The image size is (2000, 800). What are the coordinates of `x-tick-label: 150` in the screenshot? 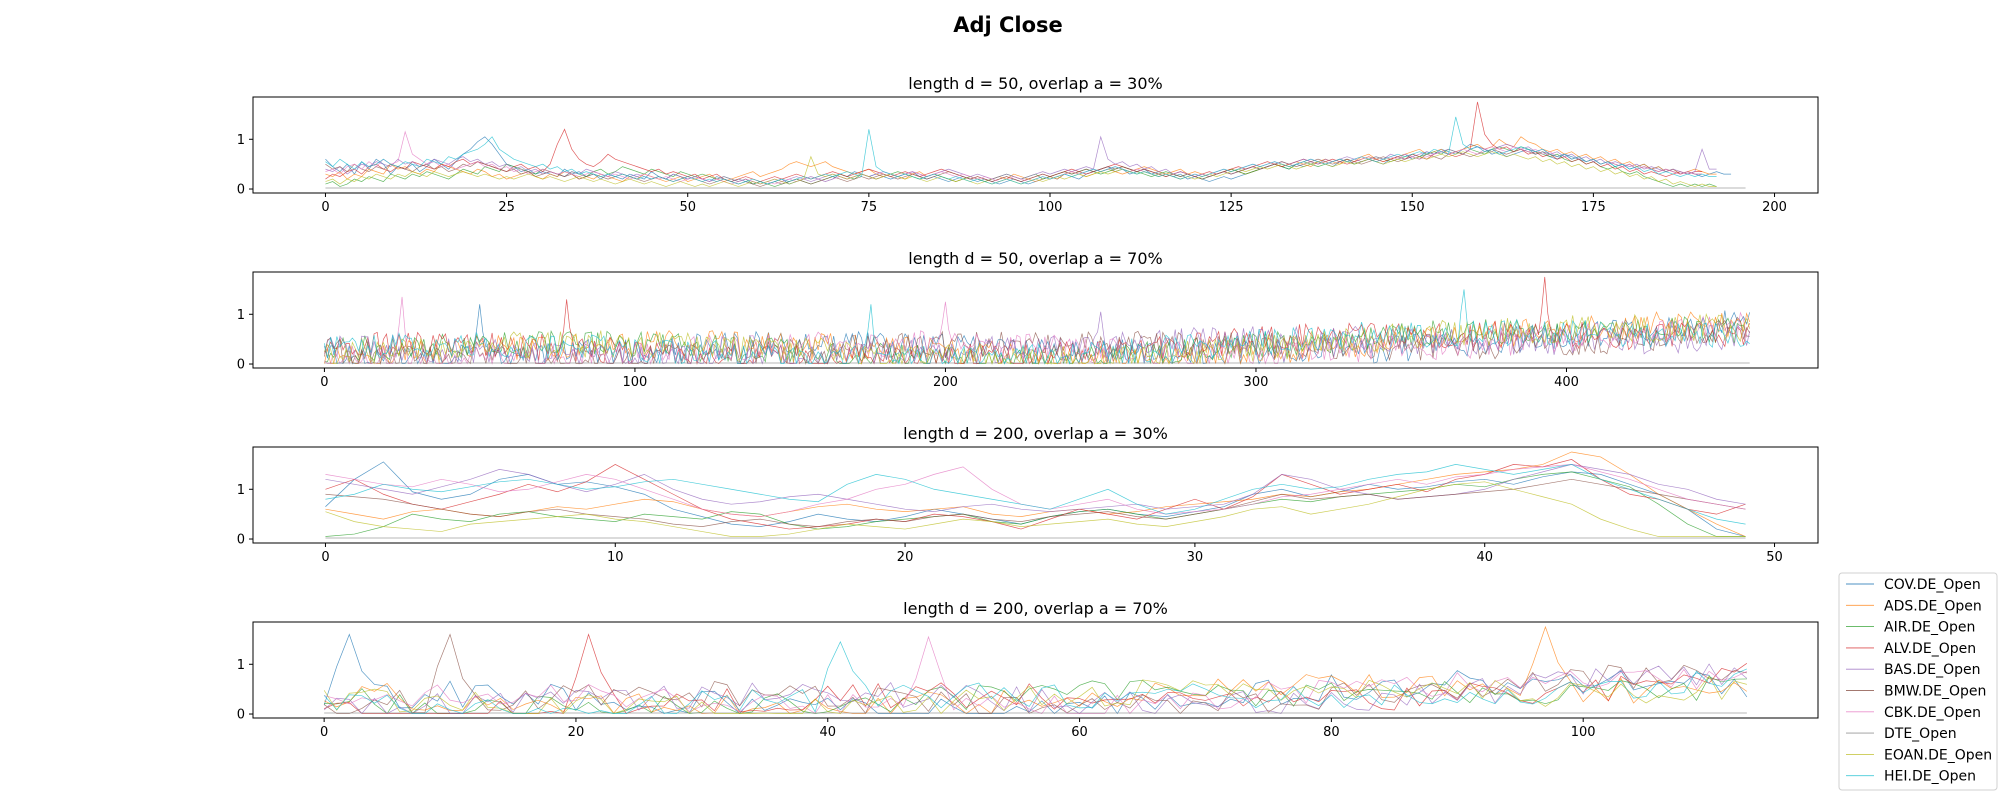 It's located at (1412, 207).